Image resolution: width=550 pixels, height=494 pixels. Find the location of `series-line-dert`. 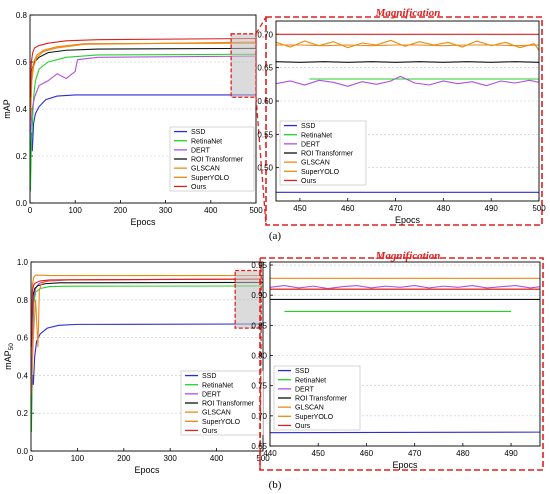

series-line-dert is located at coordinates (405, 287).